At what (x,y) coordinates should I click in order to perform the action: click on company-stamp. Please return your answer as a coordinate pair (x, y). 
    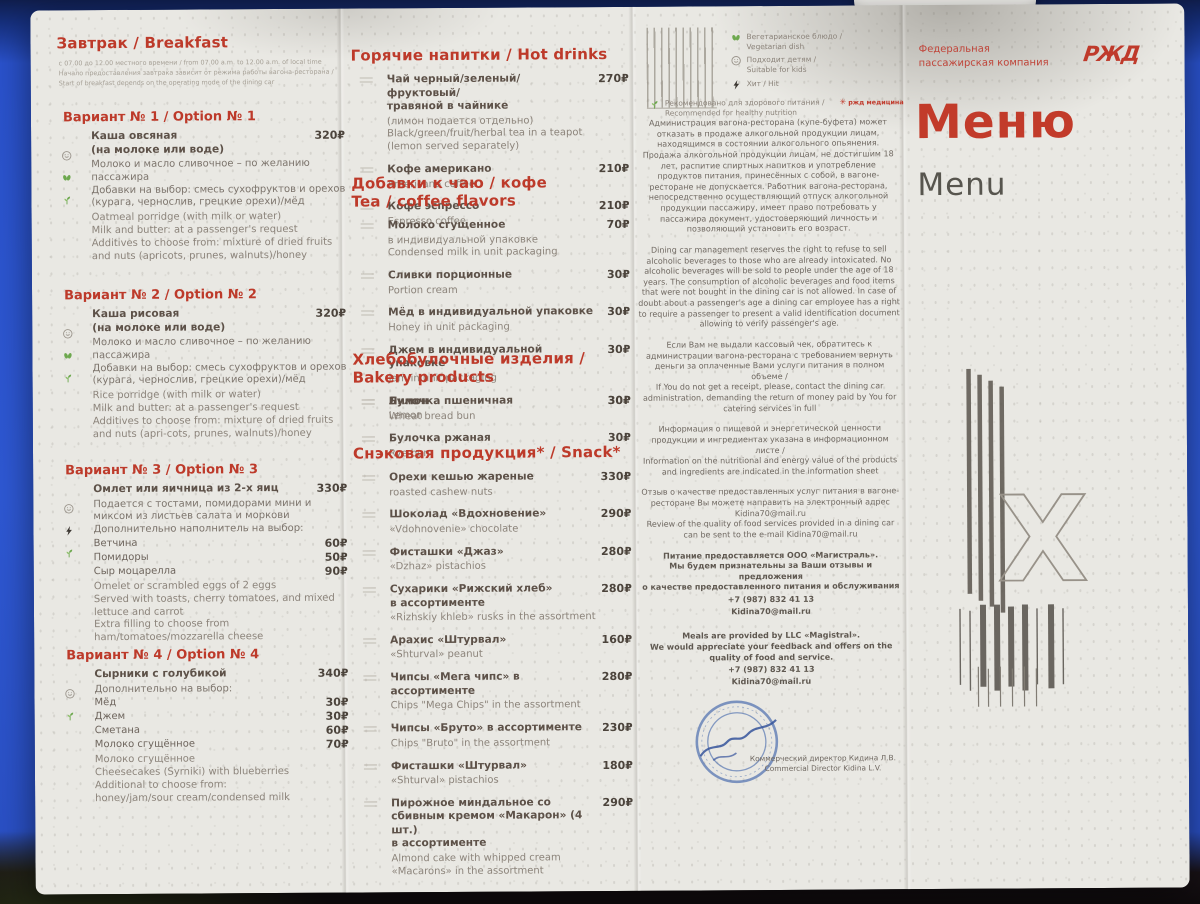
    Looking at the image, I should click on (737, 742).